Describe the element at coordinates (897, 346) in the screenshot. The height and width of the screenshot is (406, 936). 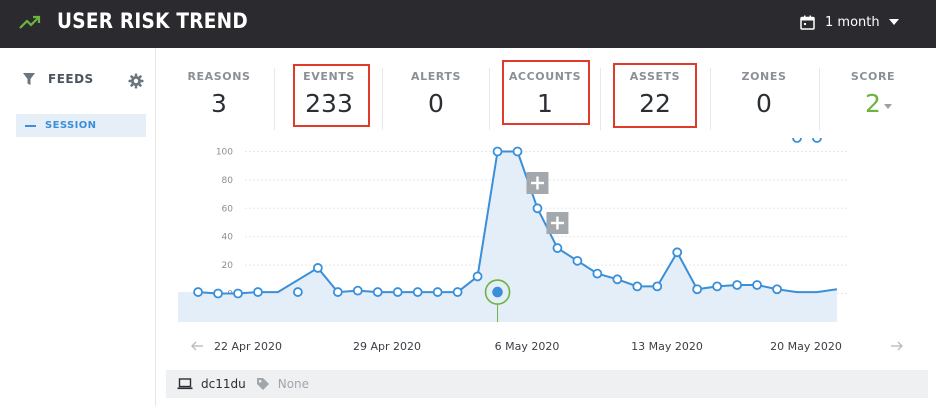
I see `arrow-right-icon` at that location.